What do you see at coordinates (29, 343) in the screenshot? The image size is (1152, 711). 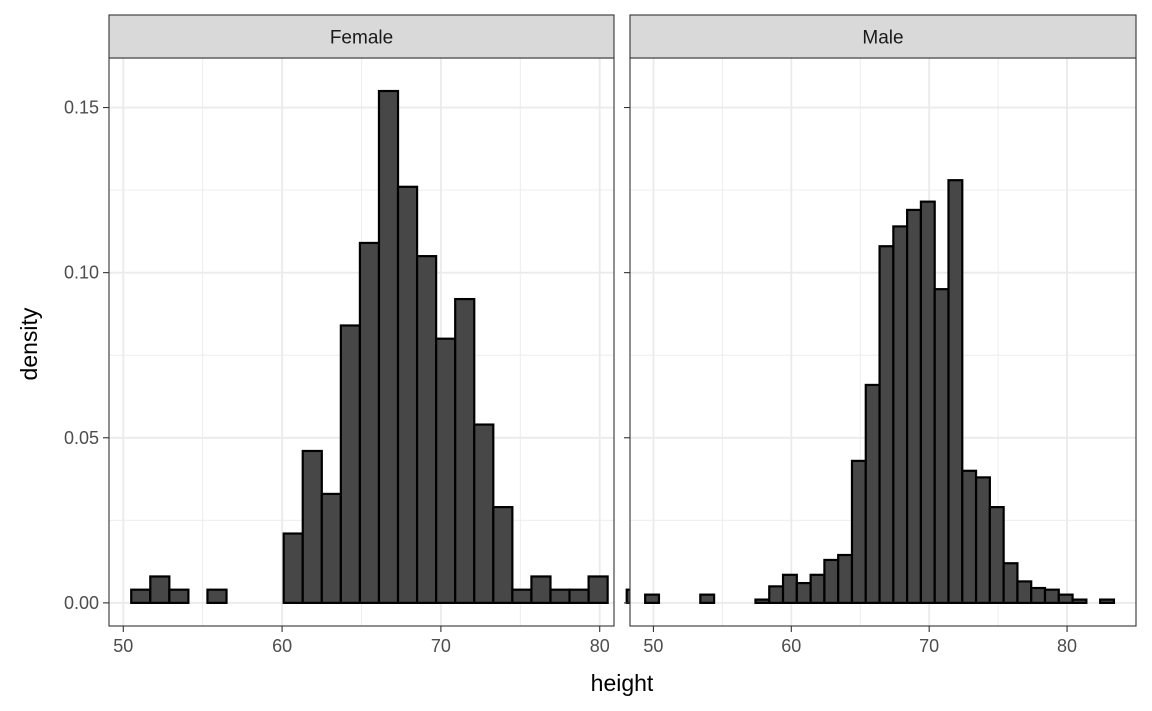 I see `y-axis-title: density` at bounding box center [29, 343].